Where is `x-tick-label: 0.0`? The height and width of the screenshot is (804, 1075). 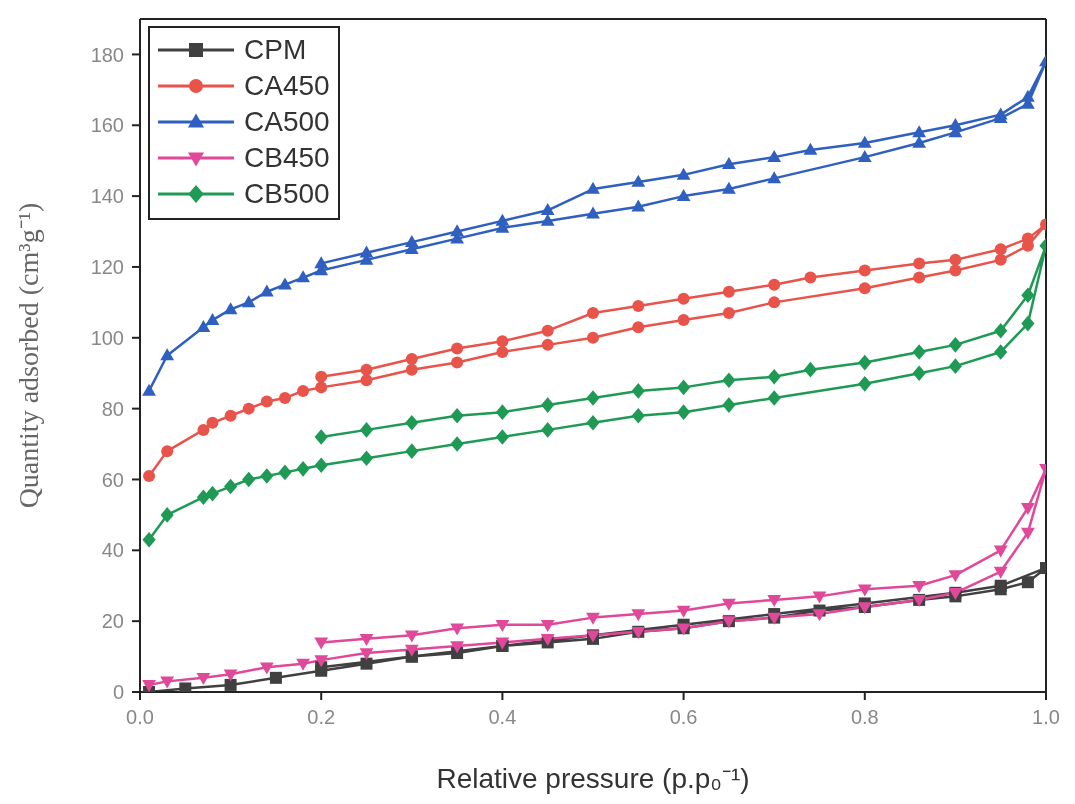 x-tick-label: 0.0 is located at coordinates (140, 717).